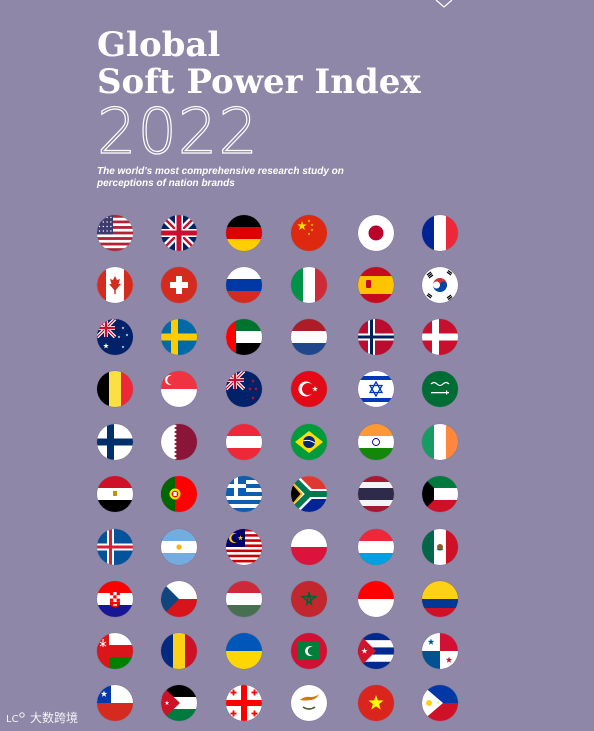 This screenshot has width=594, height=731. I want to click on portugal-flag-icon, so click(179, 494).